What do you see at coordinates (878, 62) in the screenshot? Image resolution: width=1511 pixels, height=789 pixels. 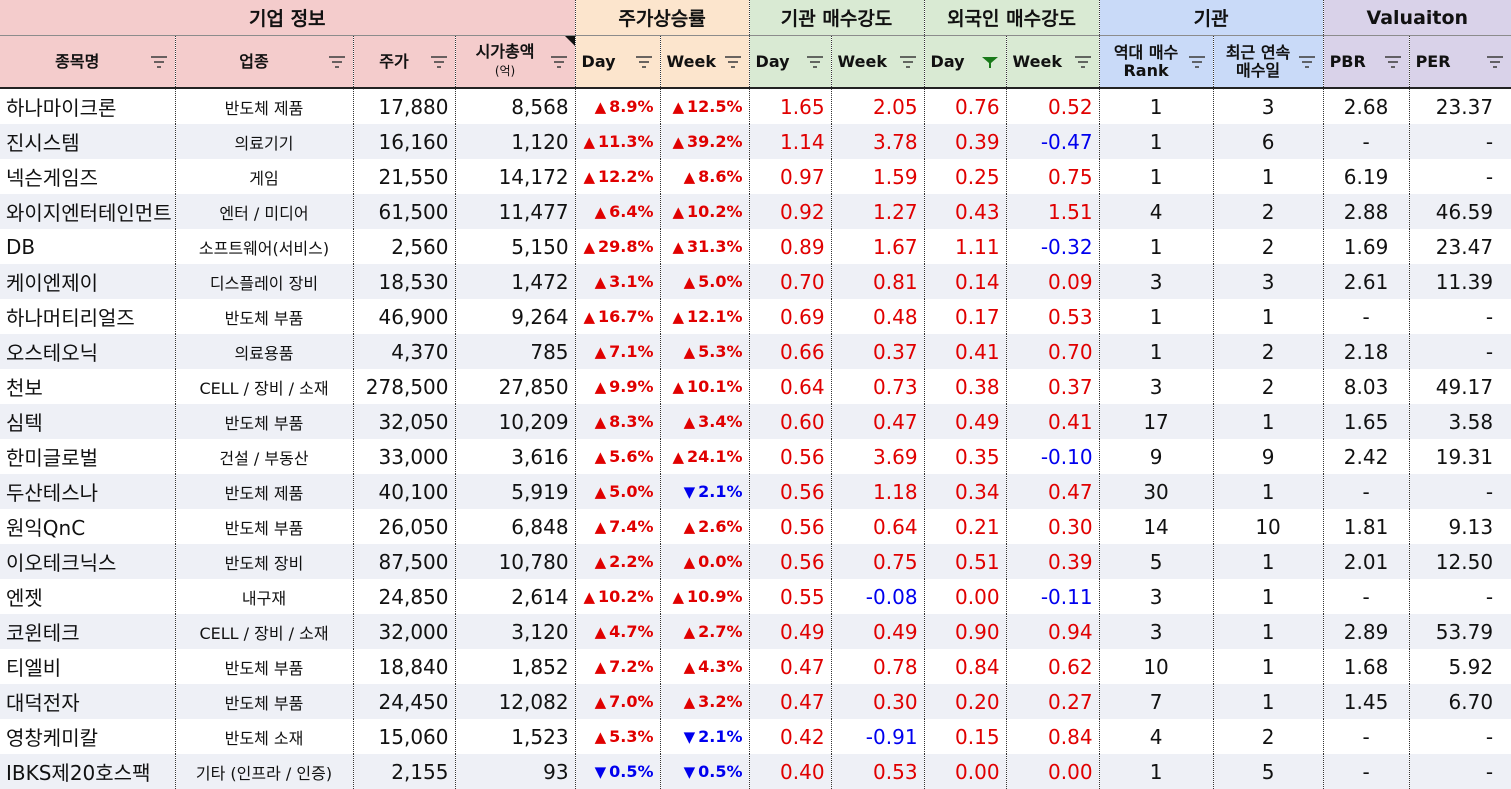 I see `col-inst-week-header: Week` at bounding box center [878, 62].